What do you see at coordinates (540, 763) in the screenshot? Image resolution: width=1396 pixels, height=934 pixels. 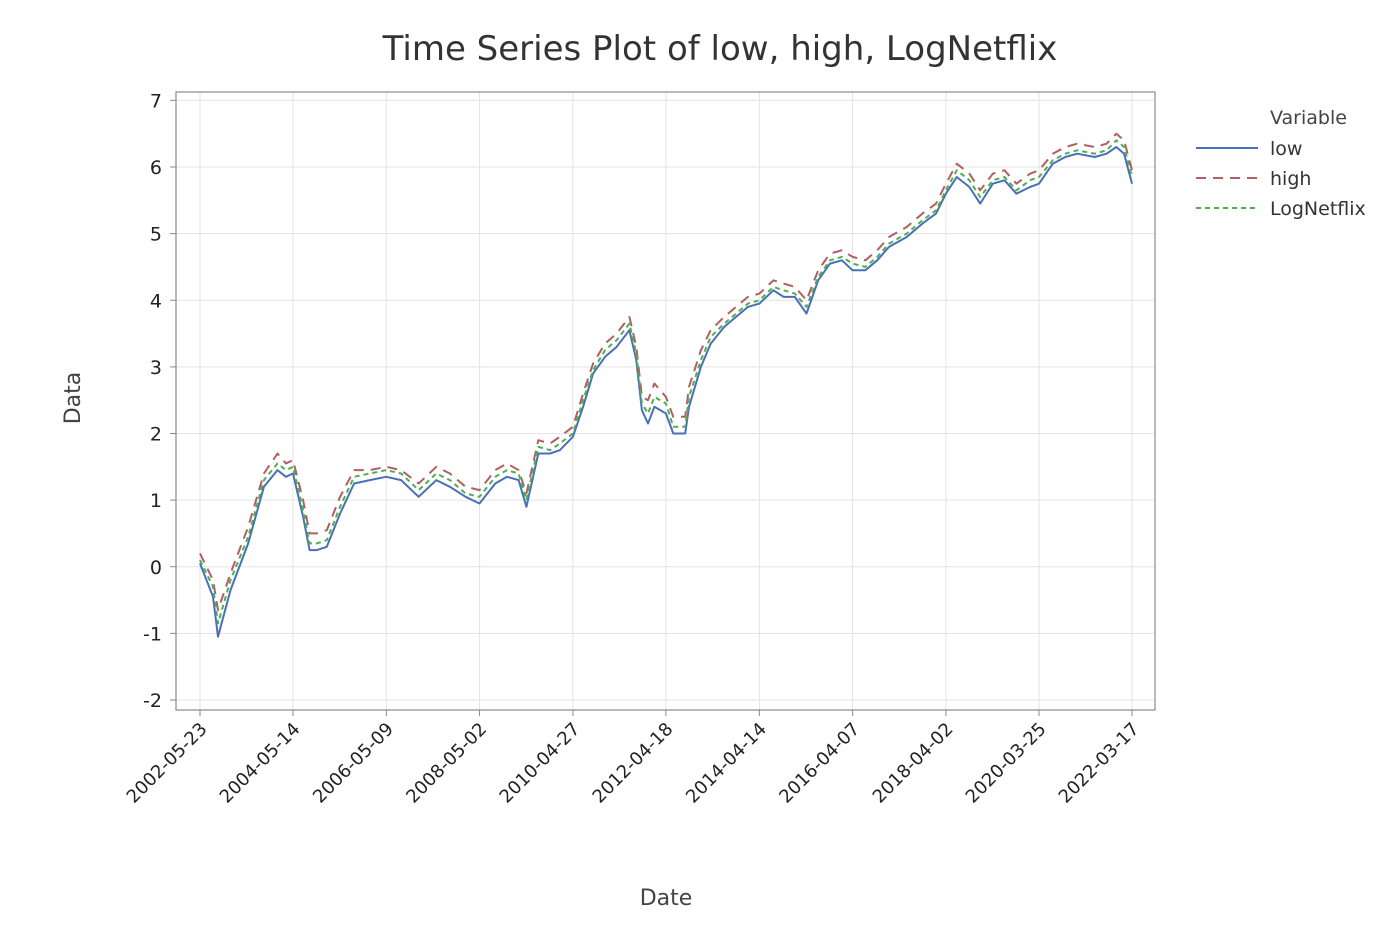 I see `x-tick-label: 2010-04-27` at bounding box center [540, 763].